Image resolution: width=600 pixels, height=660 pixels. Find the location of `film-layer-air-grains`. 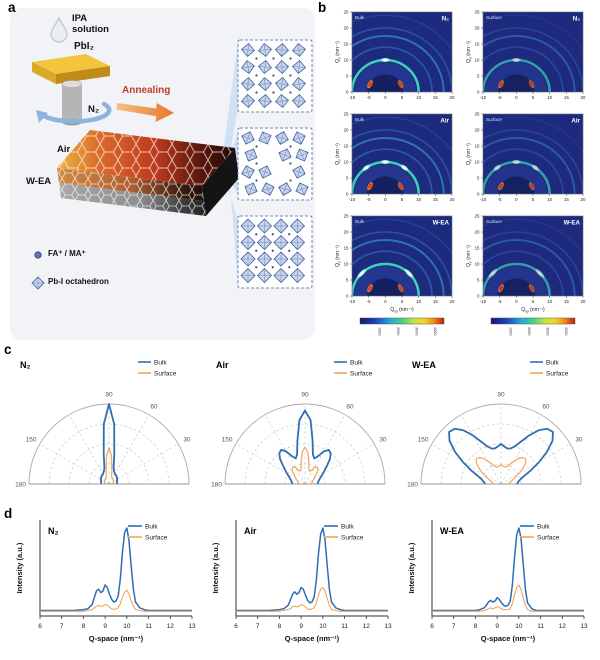

film-layer-air-grains is located at coordinates (130, 184).